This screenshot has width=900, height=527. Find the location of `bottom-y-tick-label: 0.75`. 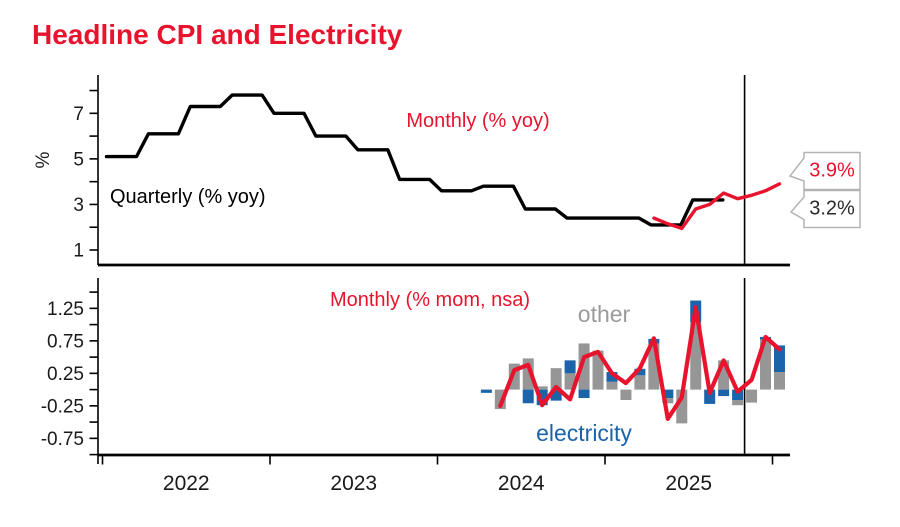

bottom-y-tick-label: 0.75 is located at coordinates (65, 341).